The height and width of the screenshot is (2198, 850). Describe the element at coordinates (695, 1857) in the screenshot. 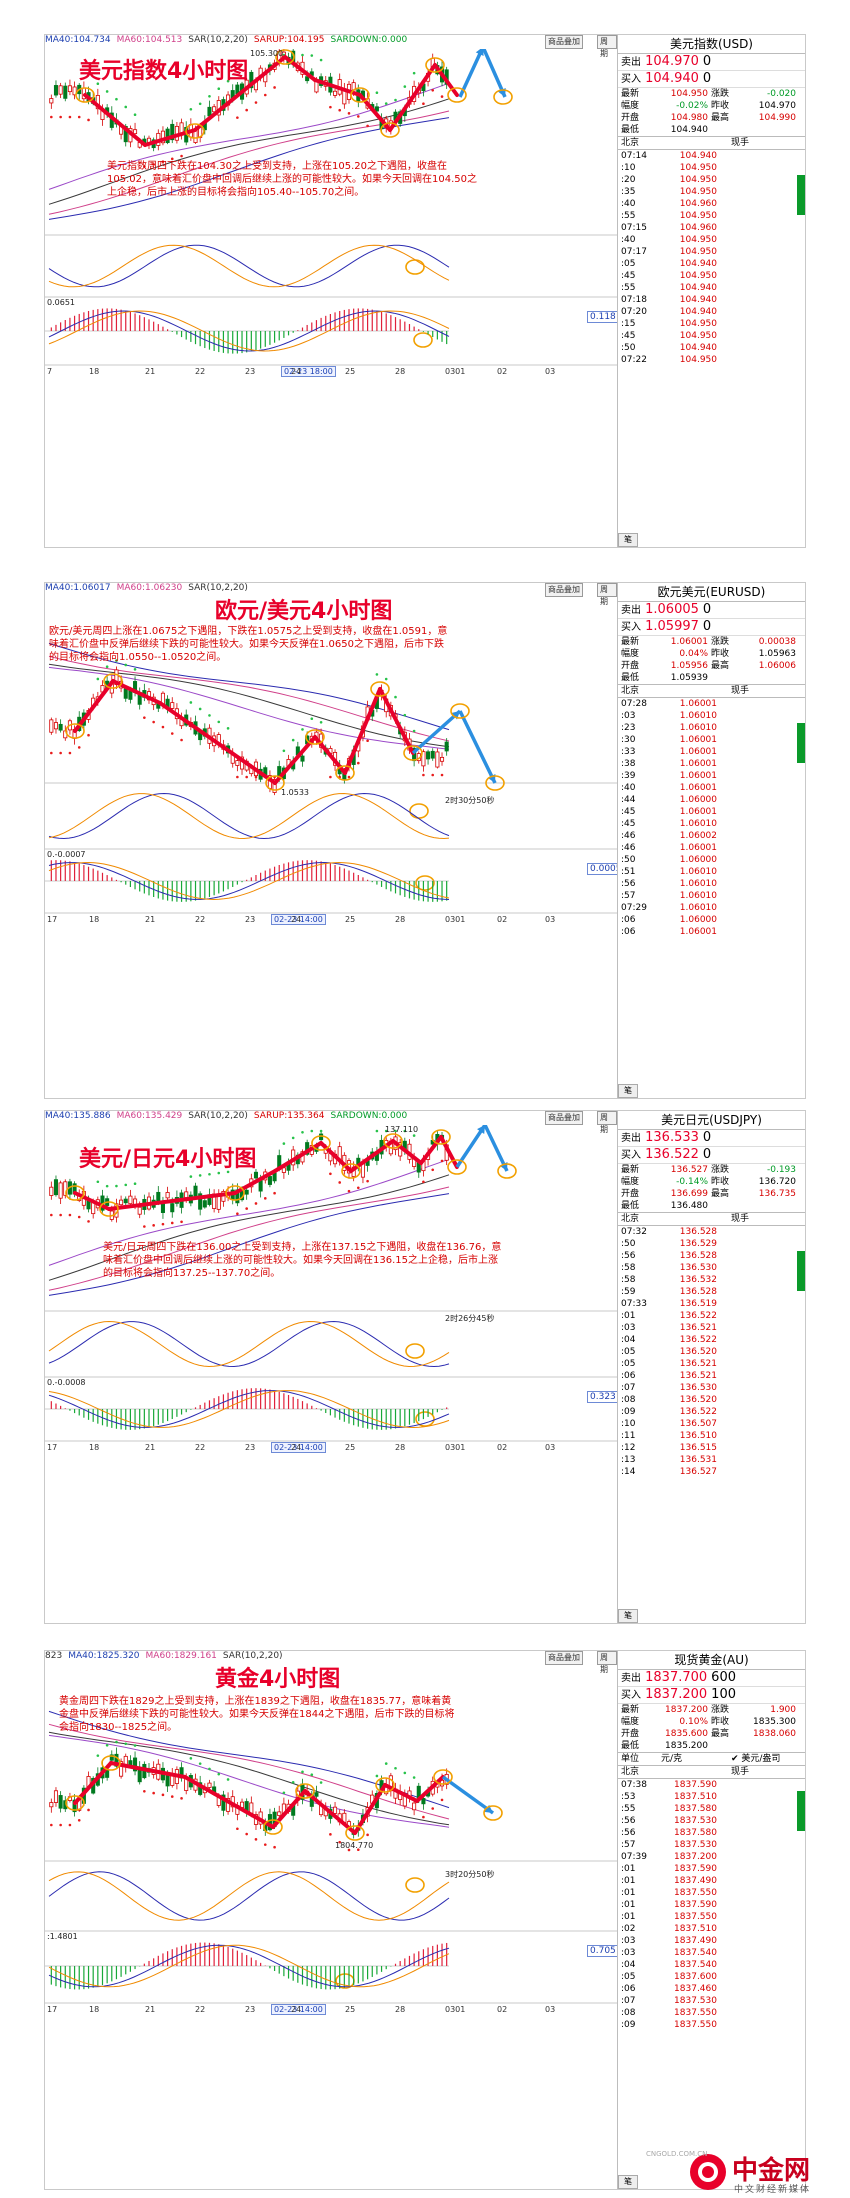

I see `tick-price: 1837.200` at that location.